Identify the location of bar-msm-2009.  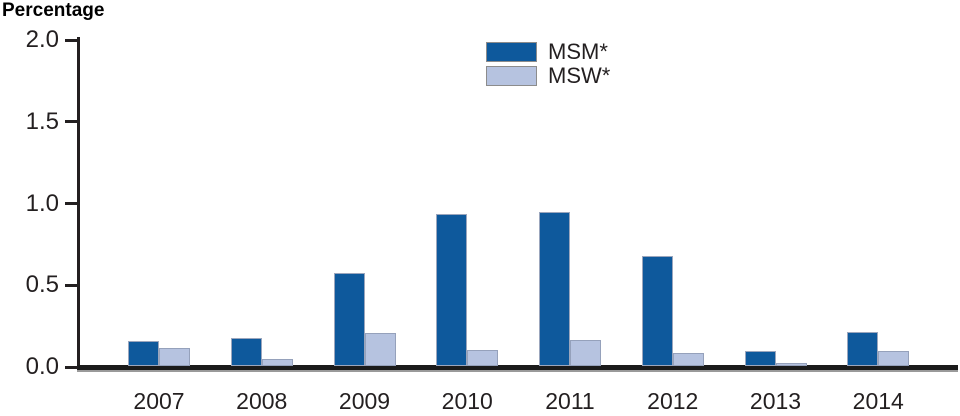
(349, 319).